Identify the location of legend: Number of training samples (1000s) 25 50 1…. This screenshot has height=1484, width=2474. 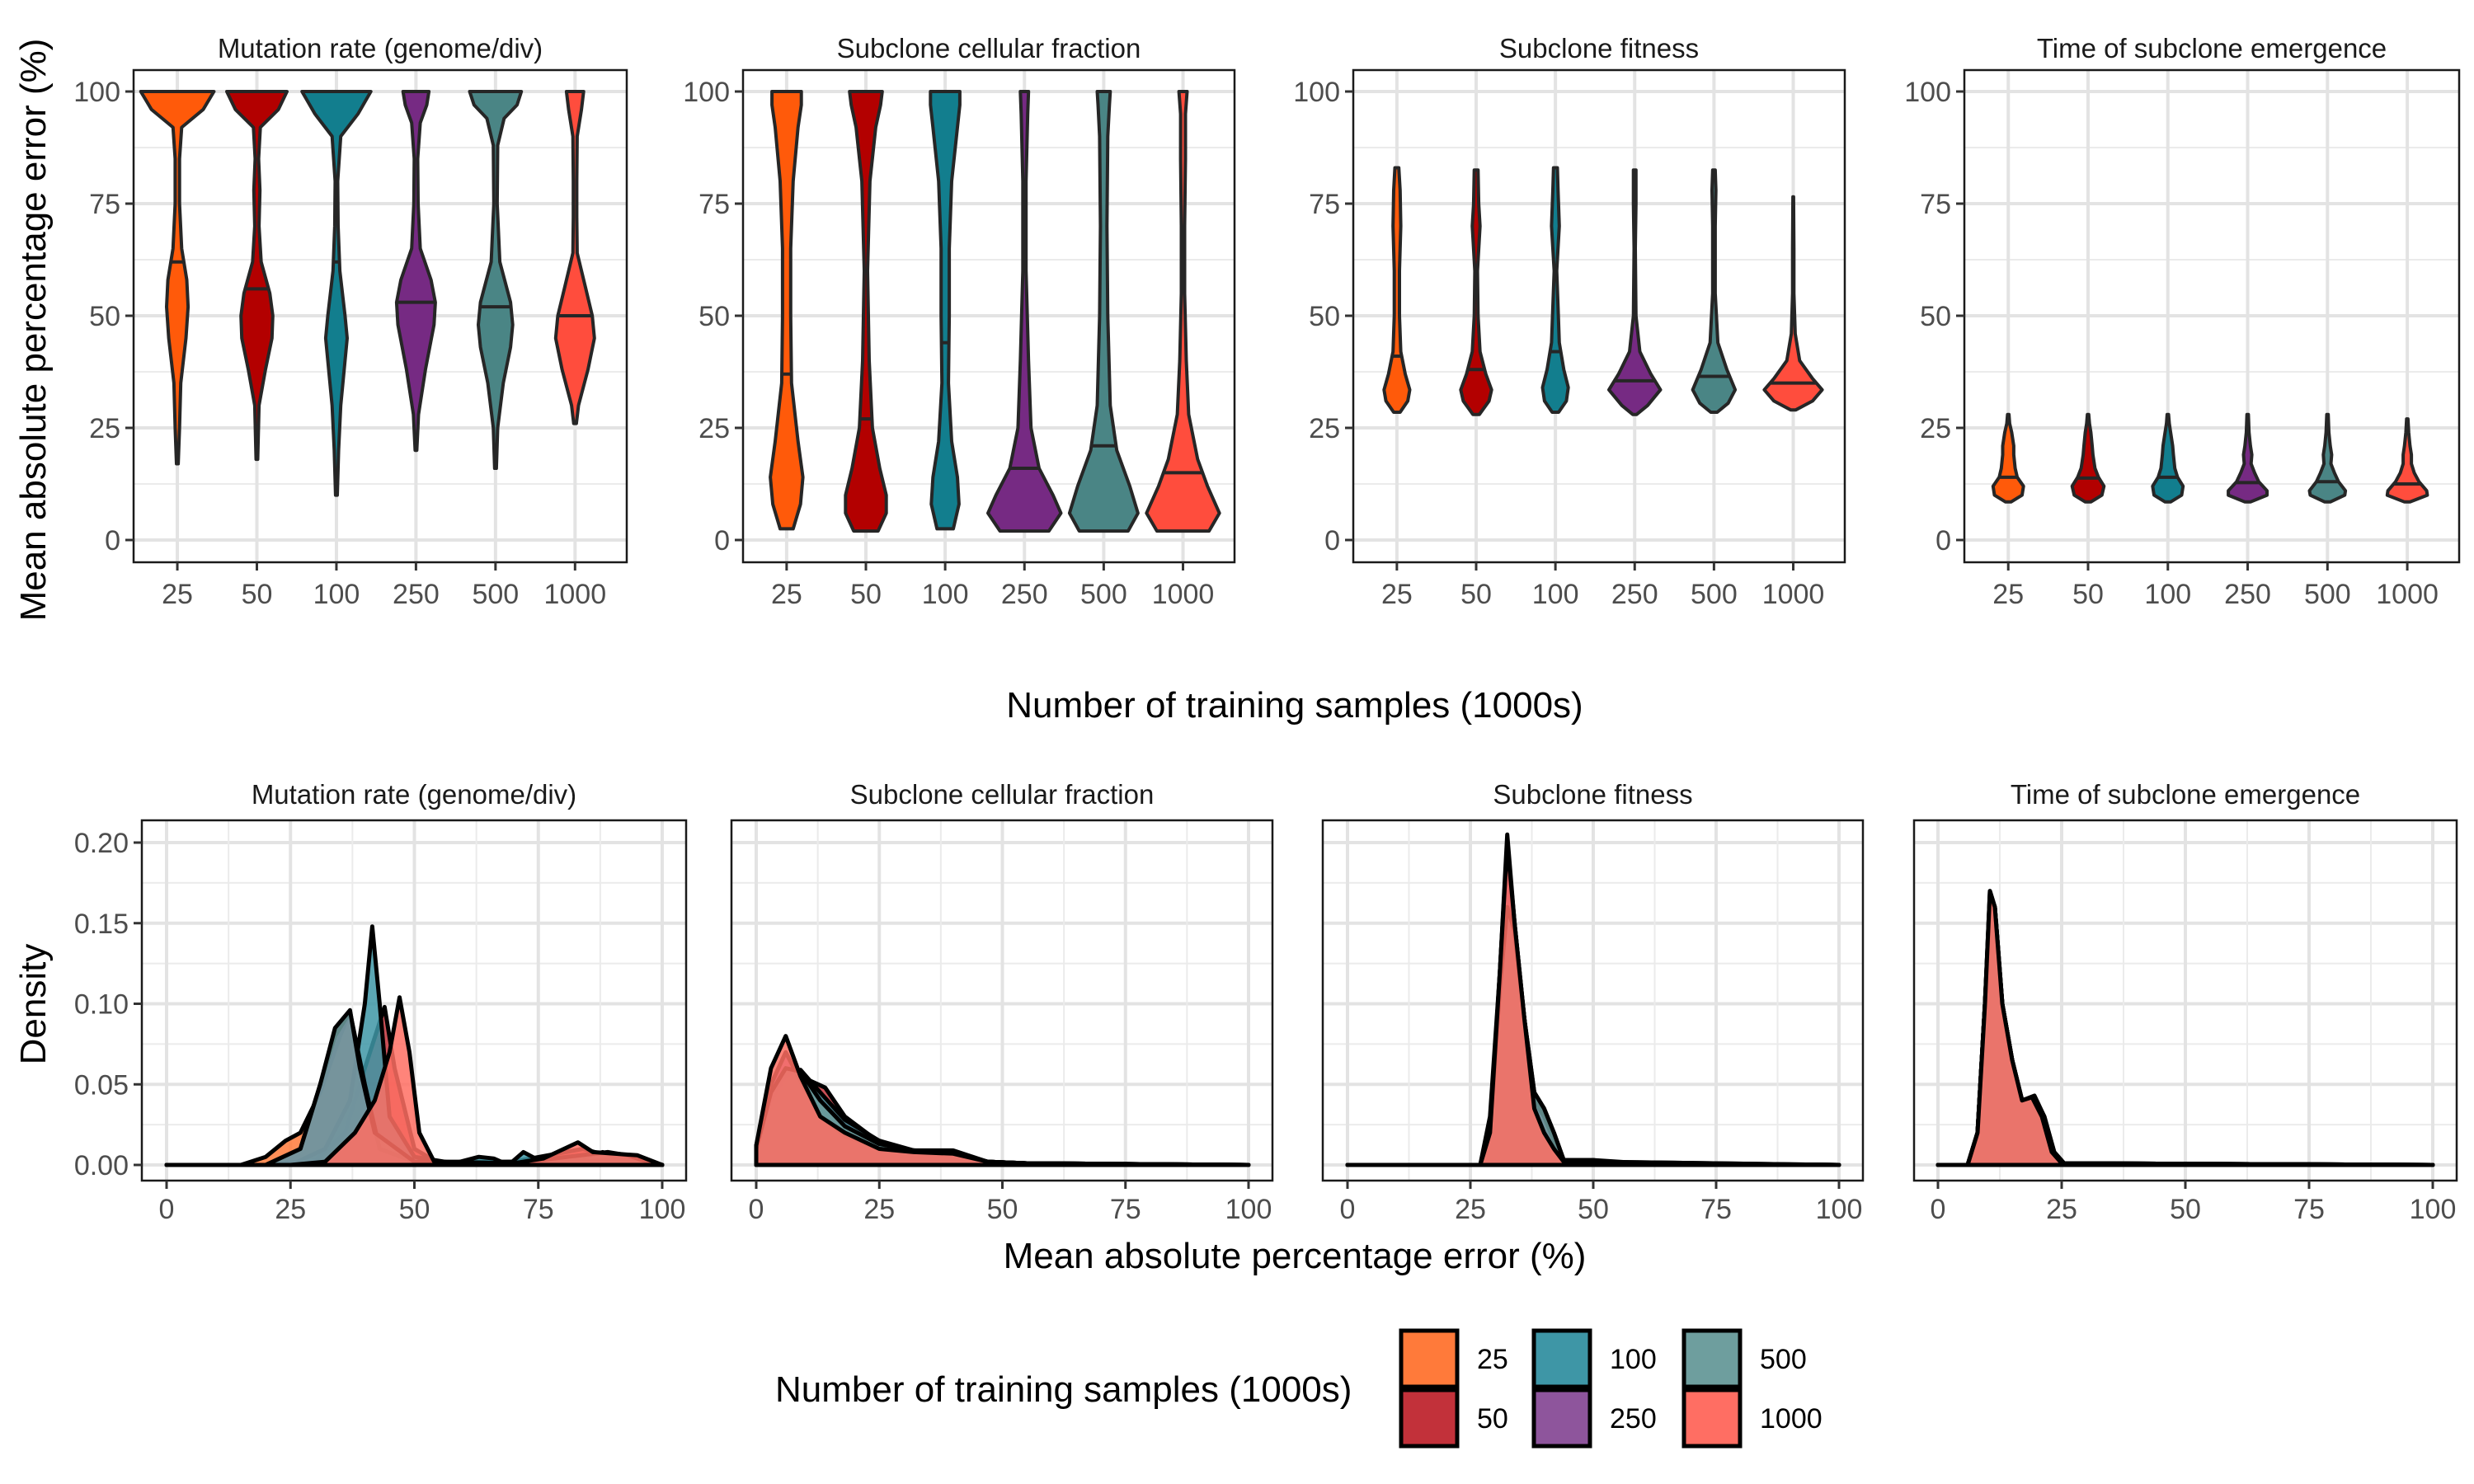
(1299, 1388).